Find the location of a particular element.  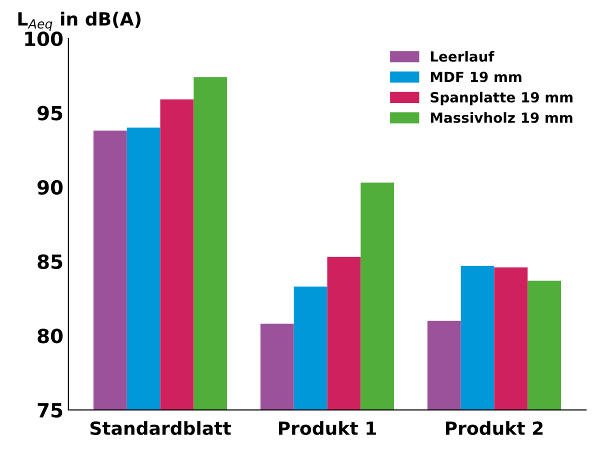

y-tick-label: 95 is located at coordinates (50, 113).